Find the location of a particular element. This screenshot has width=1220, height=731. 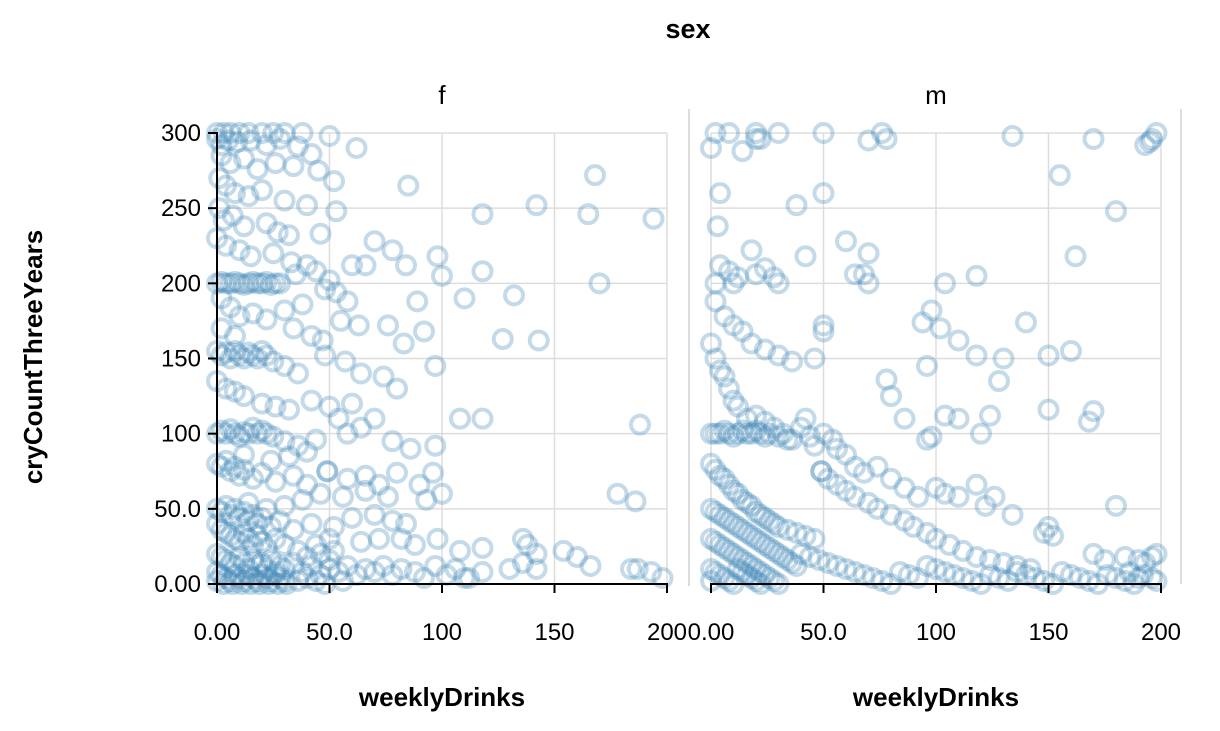

x-tick-label: 150 is located at coordinates (1048, 632).